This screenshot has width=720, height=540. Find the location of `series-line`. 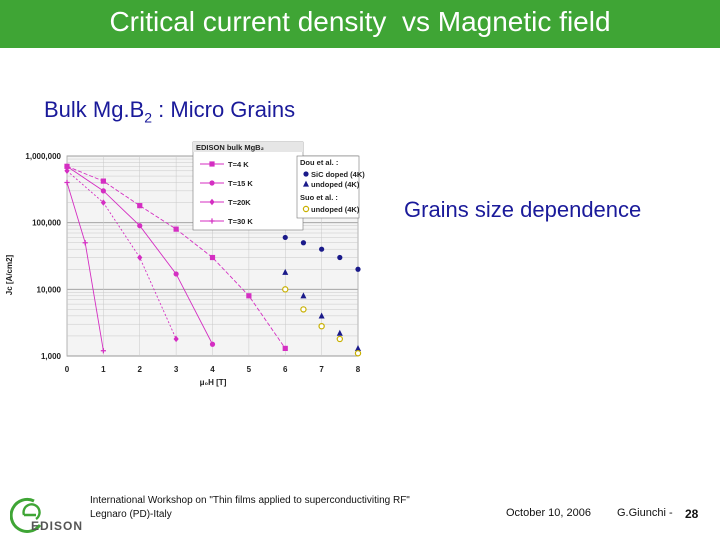

series-line is located at coordinates (121, 255).